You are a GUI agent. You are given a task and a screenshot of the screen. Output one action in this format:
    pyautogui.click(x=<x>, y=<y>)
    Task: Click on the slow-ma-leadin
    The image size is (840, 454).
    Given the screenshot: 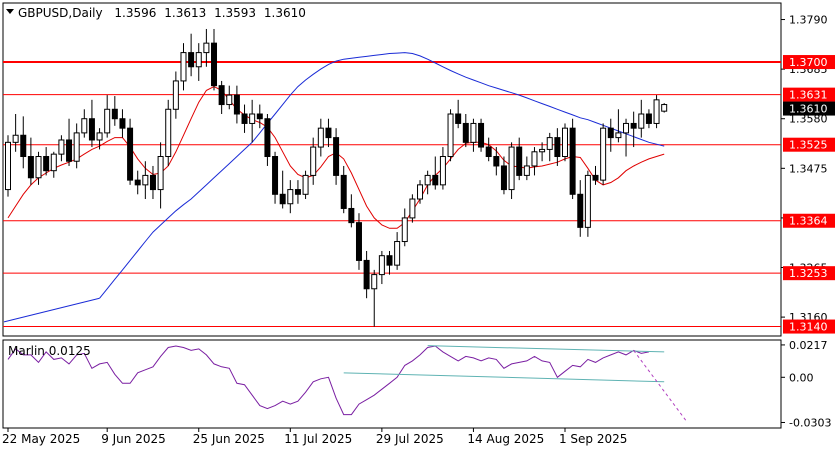 What is the action you would take?
    pyautogui.click(x=51, y=310)
    